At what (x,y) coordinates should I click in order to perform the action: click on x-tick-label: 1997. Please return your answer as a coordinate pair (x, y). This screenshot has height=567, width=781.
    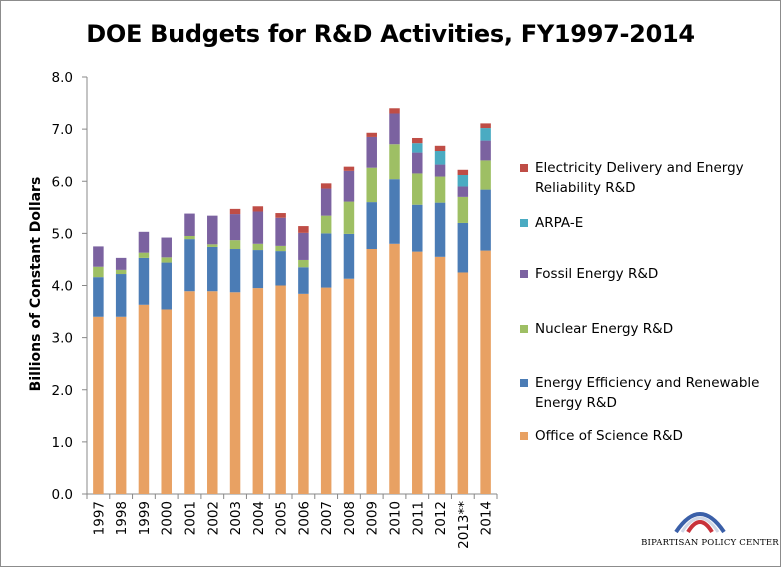
    Looking at the image, I should click on (99, 518).